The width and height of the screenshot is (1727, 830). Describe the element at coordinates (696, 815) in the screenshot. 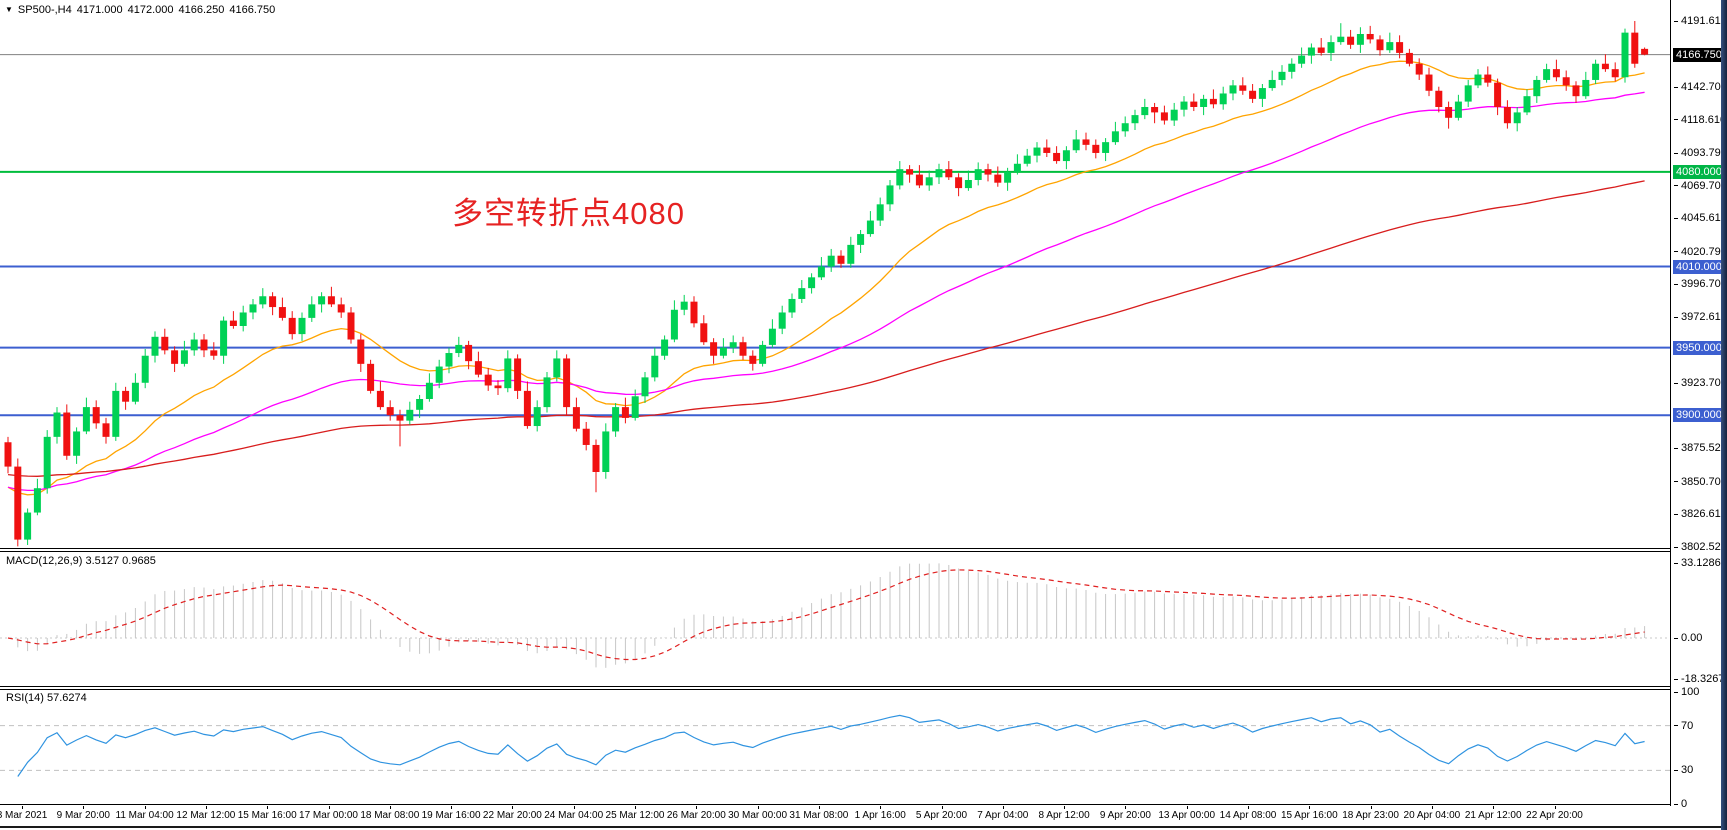

I see `time-tick-label: 26 Mar 20:00` at that location.